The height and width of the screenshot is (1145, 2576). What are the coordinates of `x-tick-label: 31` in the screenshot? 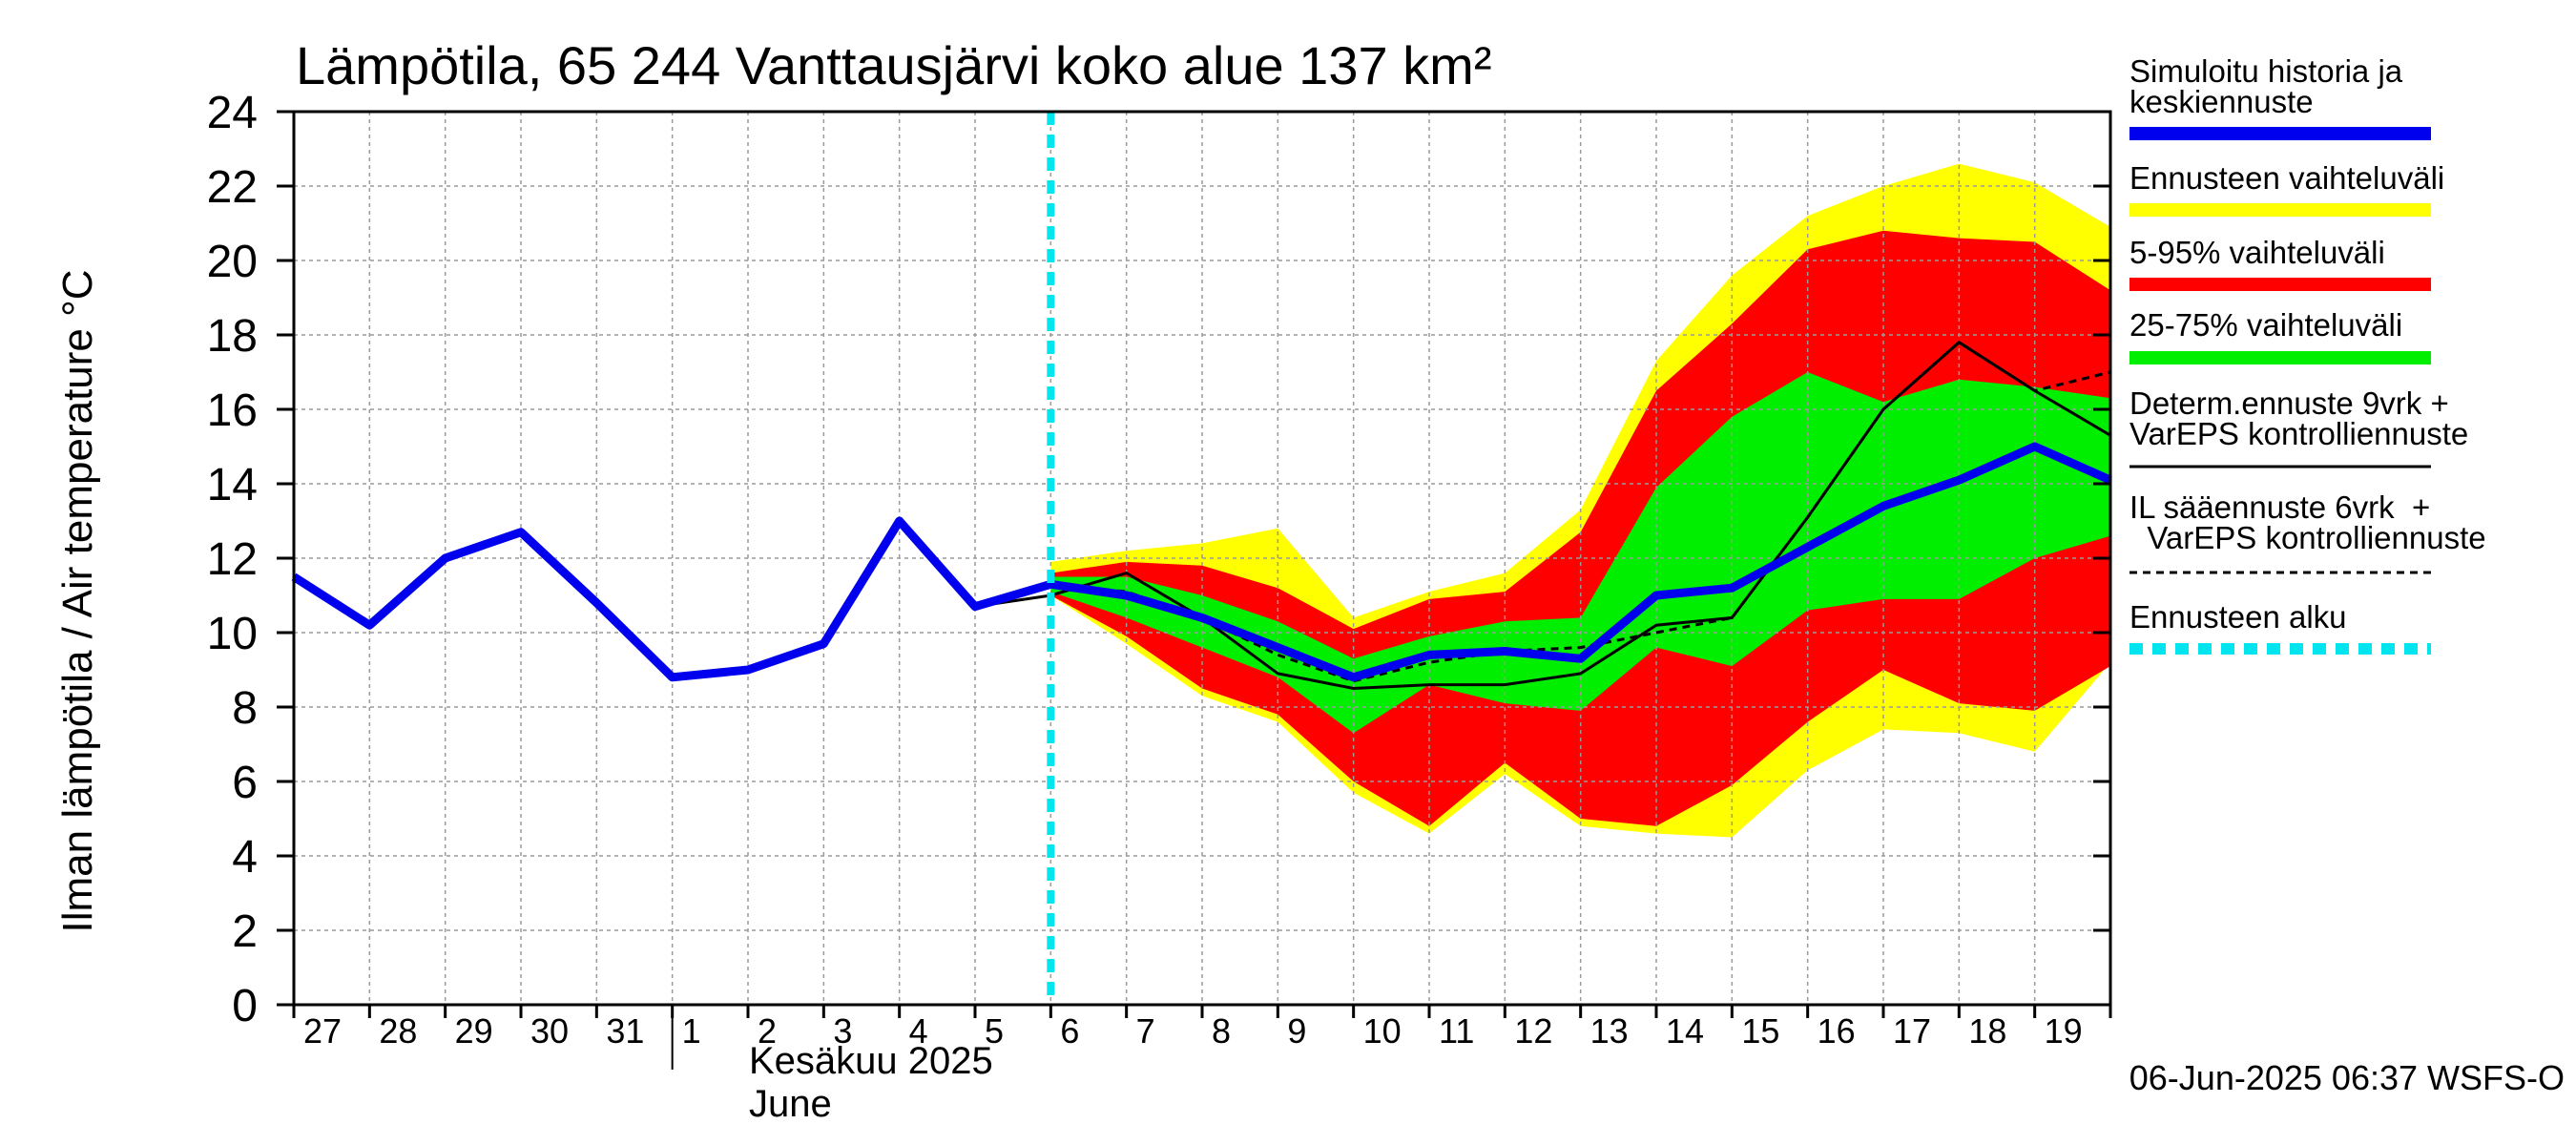 It's located at (625, 1031).